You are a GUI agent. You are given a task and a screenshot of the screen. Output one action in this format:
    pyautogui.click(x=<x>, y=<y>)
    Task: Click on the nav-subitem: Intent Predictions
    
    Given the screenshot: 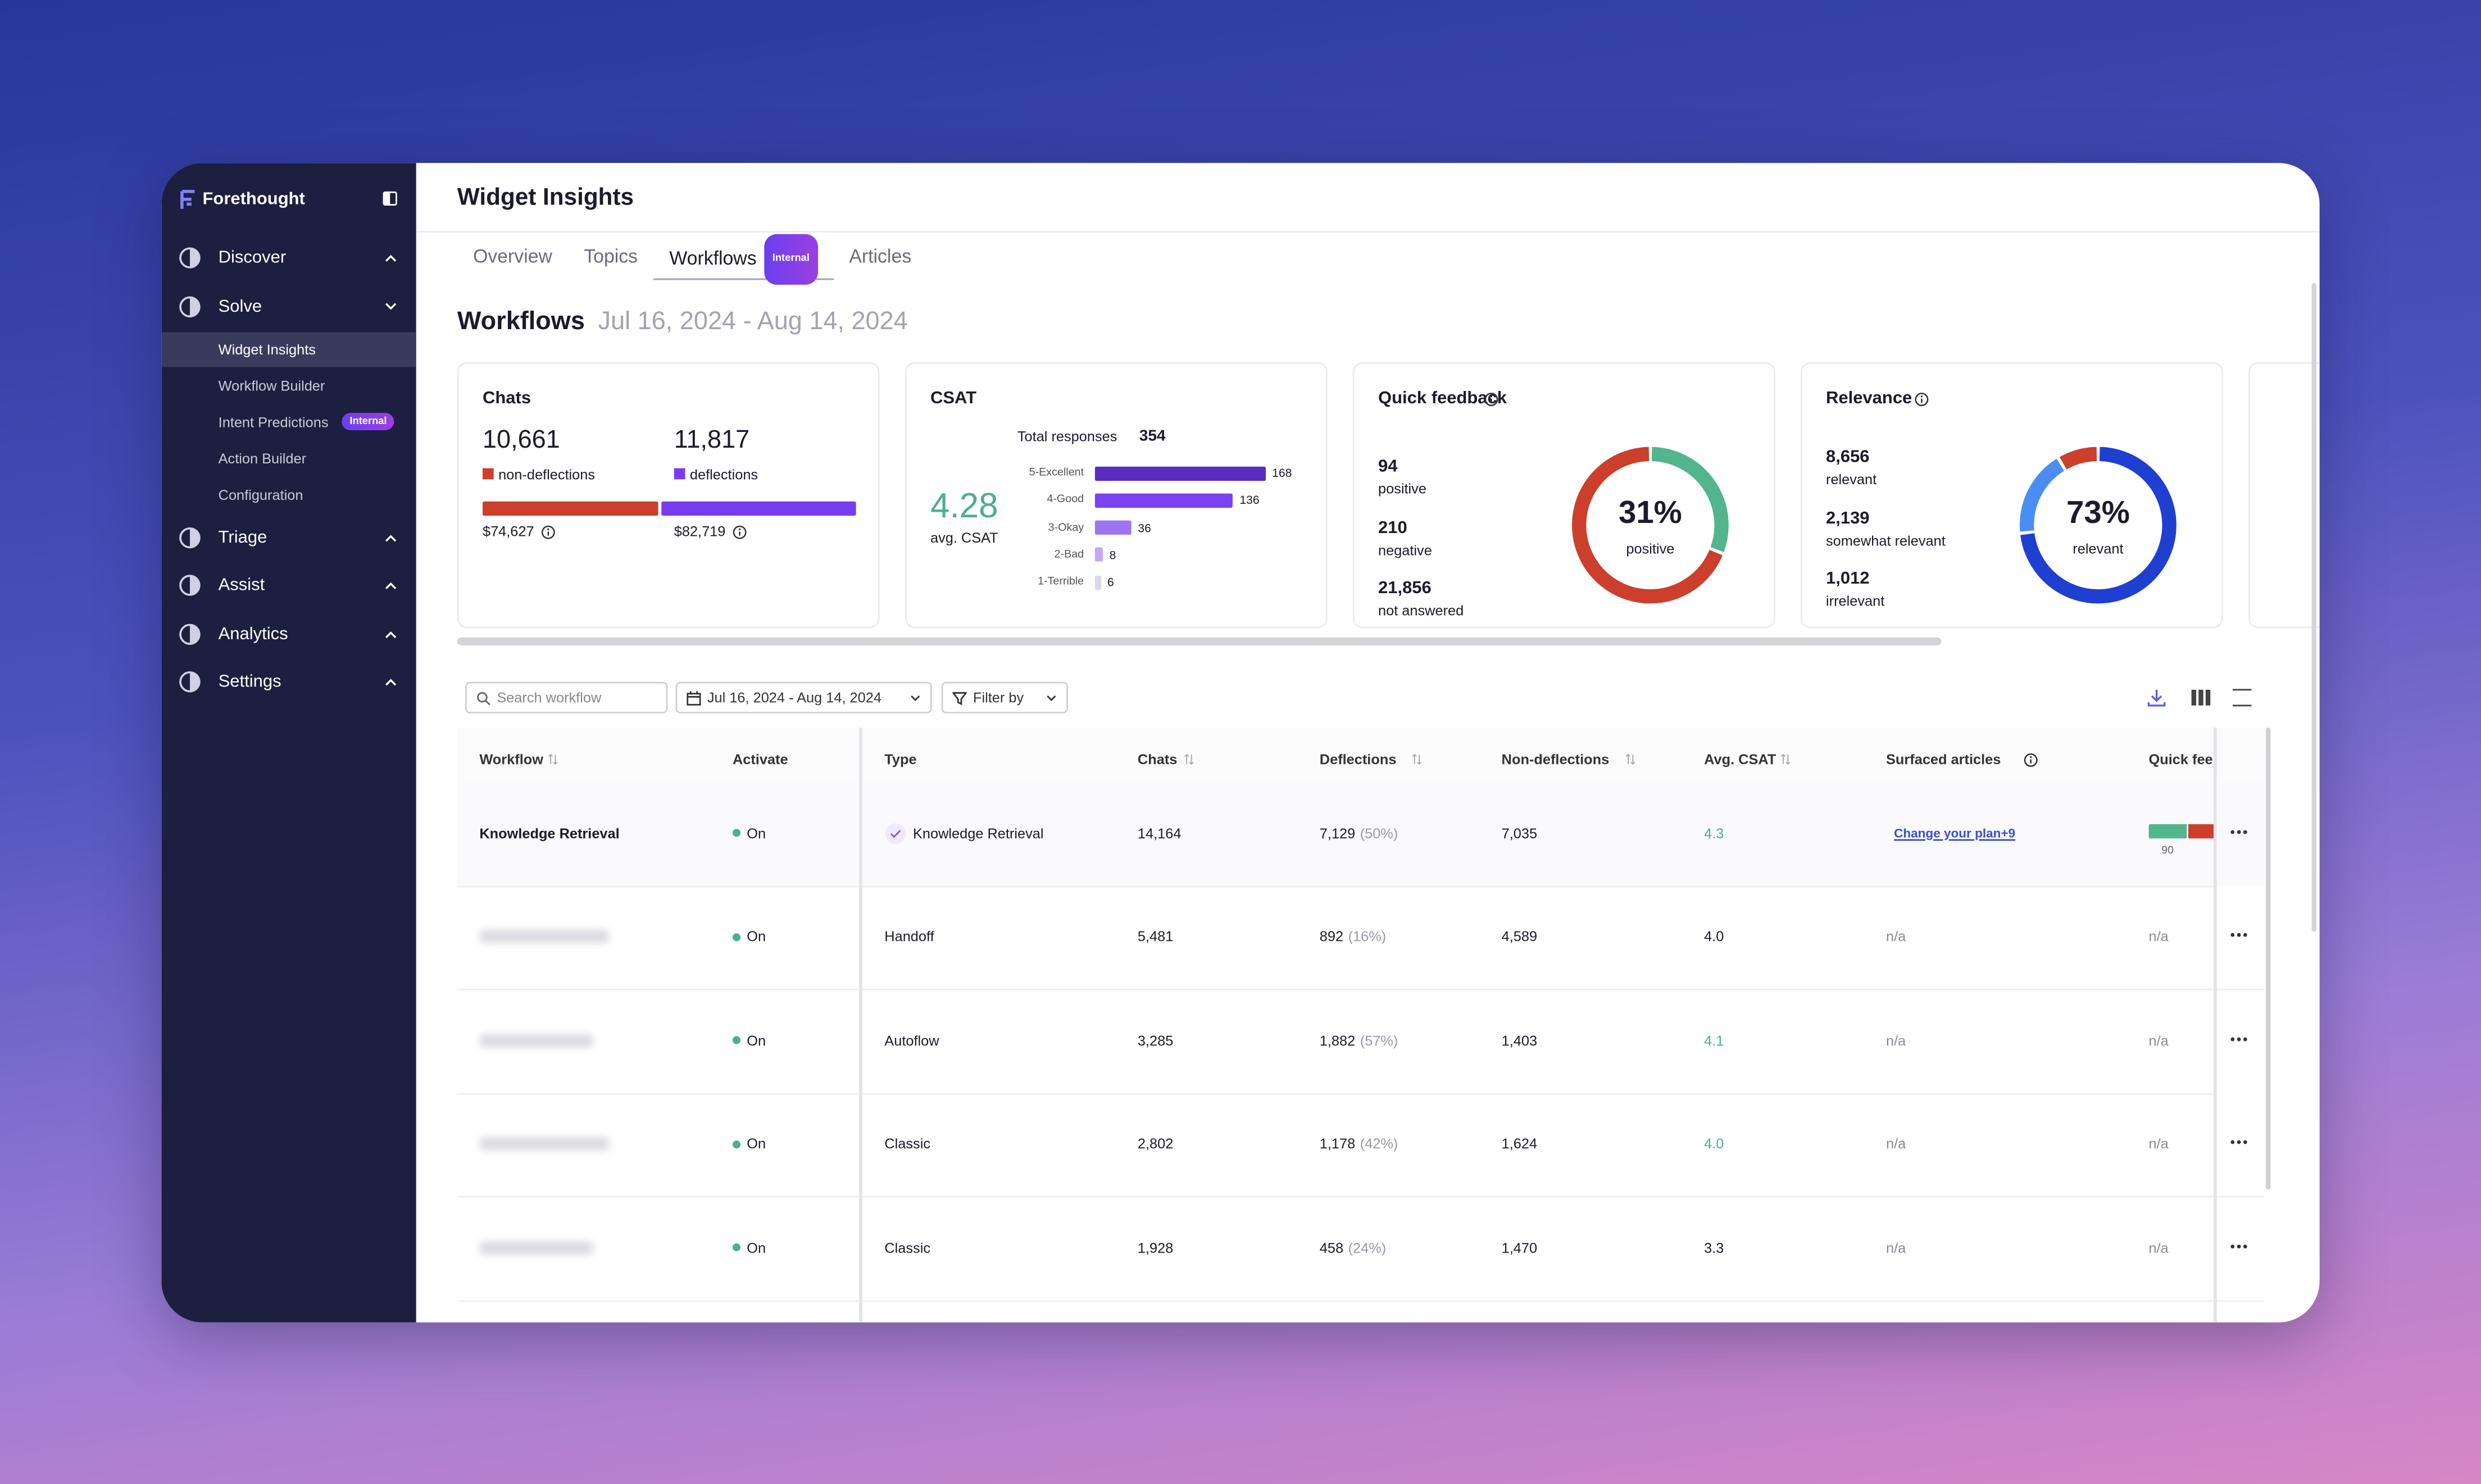 What is the action you would take?
    pyautogui.click(x=273, y=421)
    